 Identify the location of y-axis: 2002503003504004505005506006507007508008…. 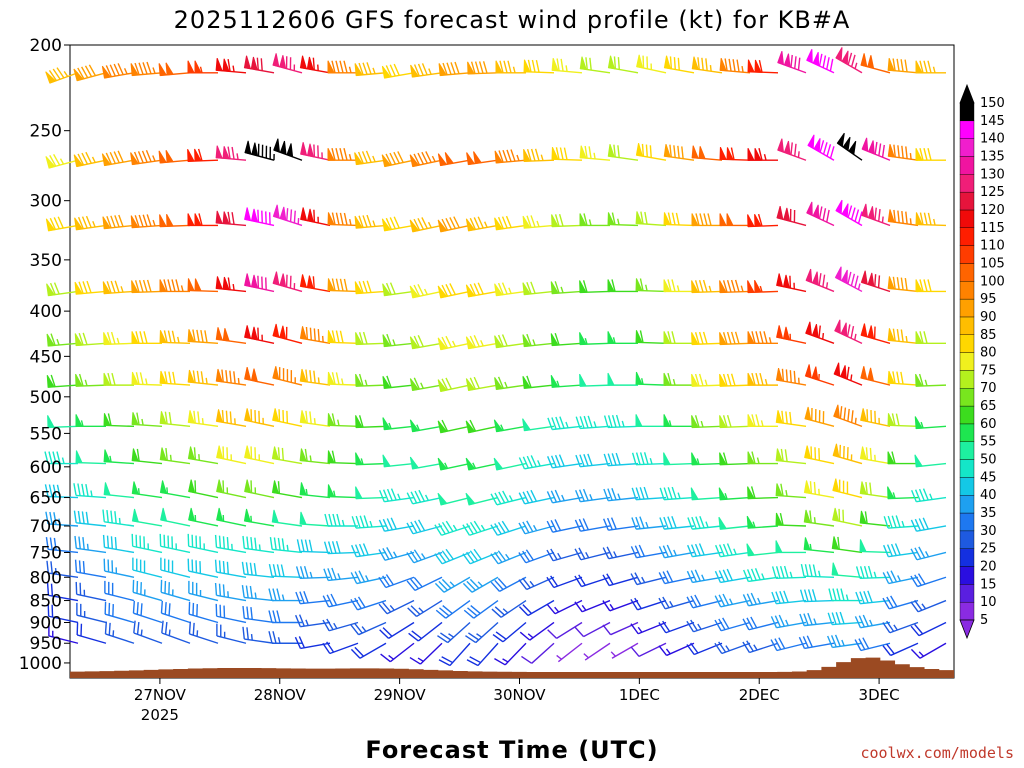
(44, 355).